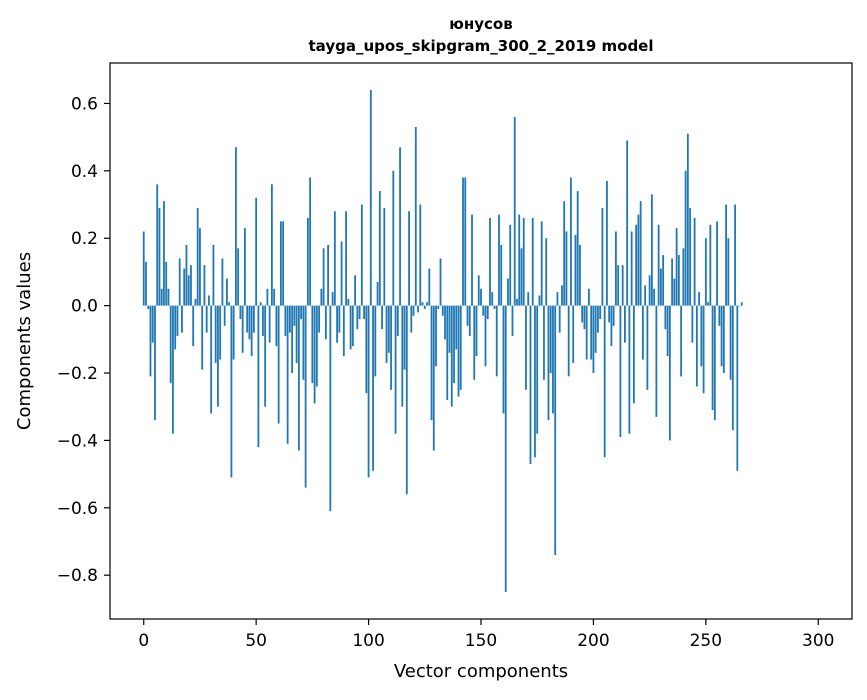 The width and height of the screenshot is (867, 700). What do you see at coordinates (480, 24) in the screenshot?
I see `chart-title: юнусов` at bounding box center [480, 24].